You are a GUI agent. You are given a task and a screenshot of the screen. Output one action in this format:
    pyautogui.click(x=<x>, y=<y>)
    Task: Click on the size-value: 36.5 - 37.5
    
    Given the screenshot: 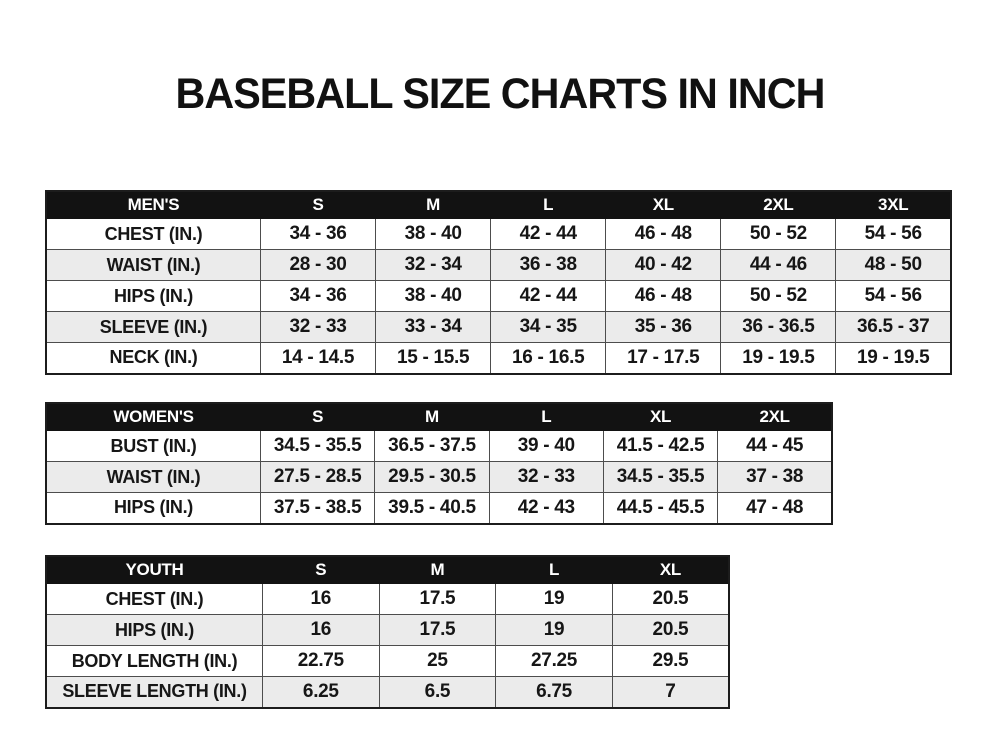 What is the action you would take?
    pyautogui.click(x=432, y=446)
    